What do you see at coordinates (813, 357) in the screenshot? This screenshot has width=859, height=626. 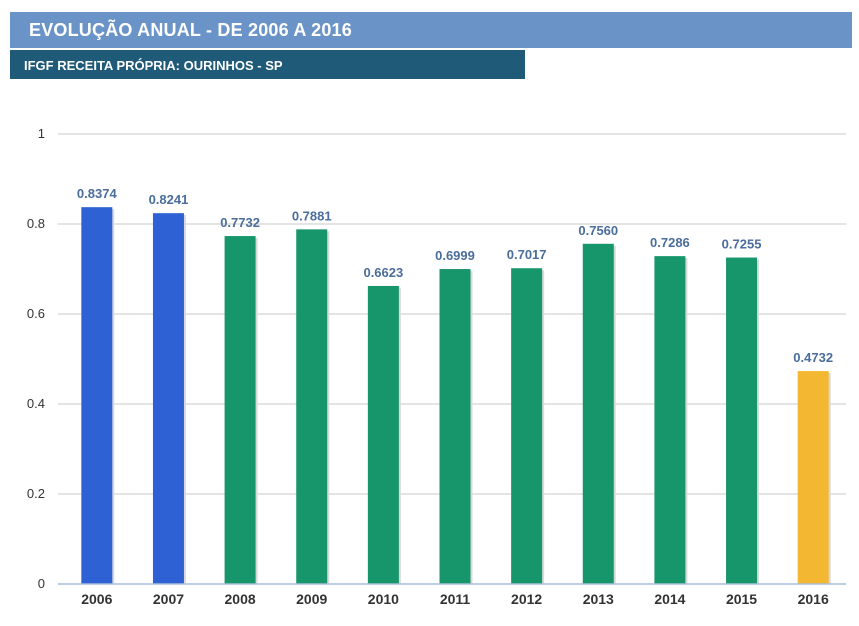 I see `bar-value-label: 0.4732` at bounding box center [813, 357].